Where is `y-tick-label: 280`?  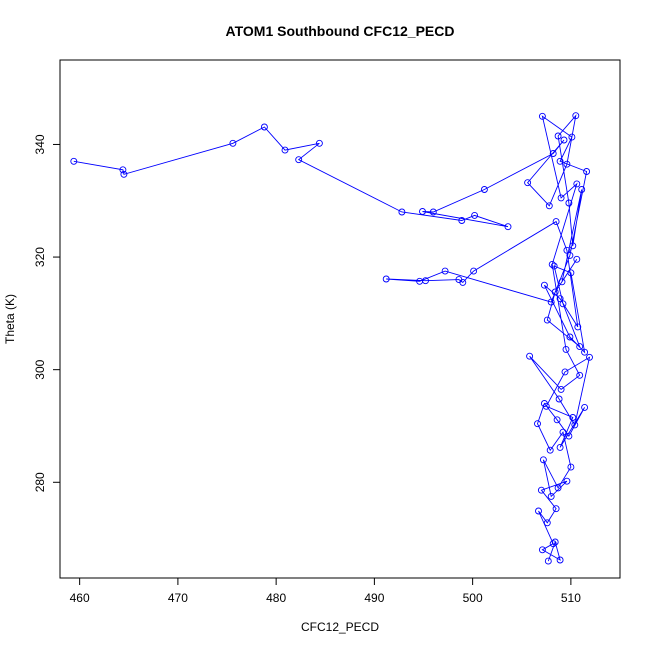 y-tick-label: 280 is located at coordinates (40, 482).